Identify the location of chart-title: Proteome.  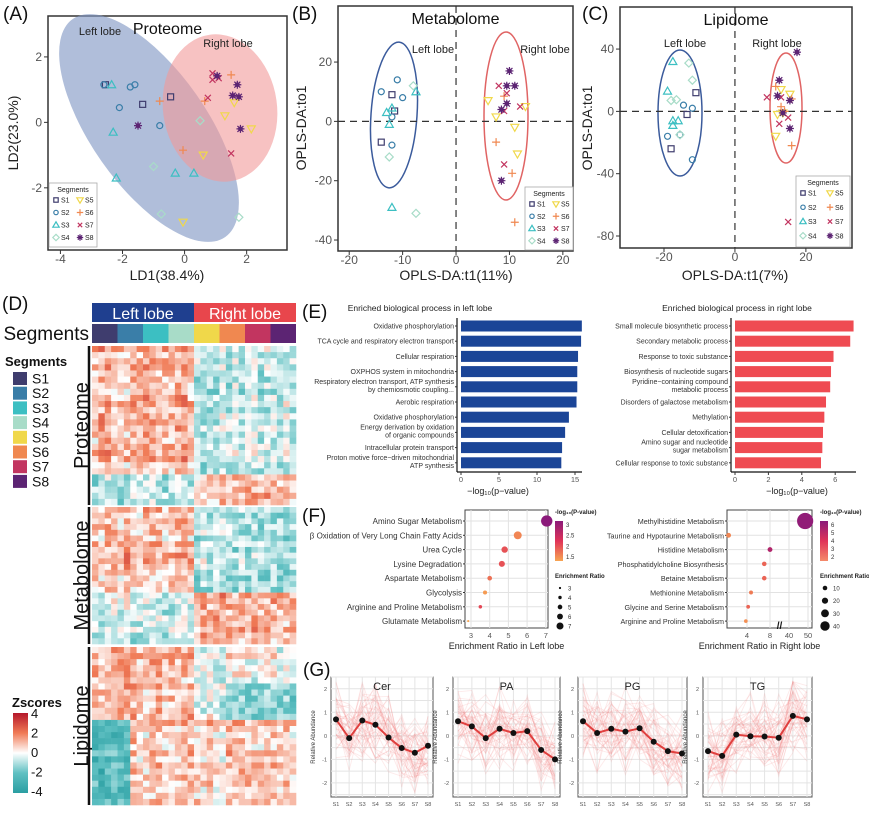
(167, 29).